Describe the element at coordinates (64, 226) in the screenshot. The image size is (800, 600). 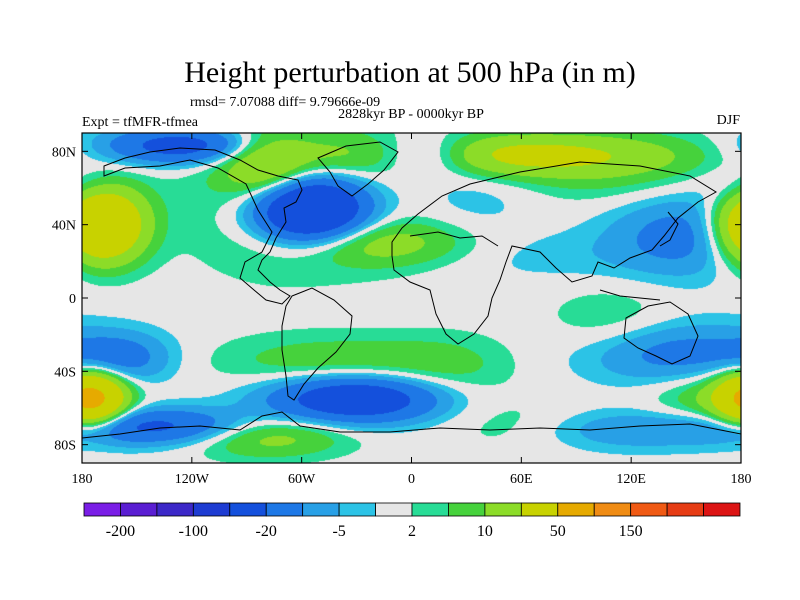
I see `y-tick-label: 40N` at that location.